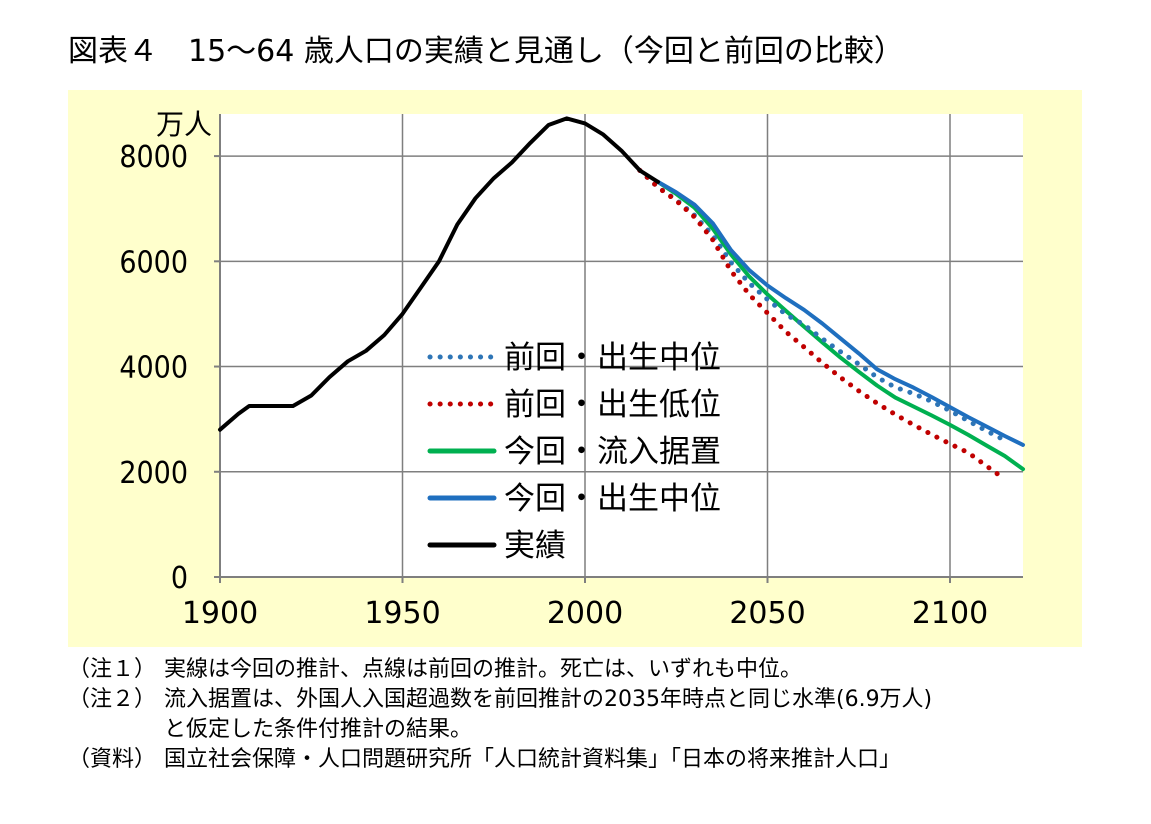  What do you see at coordinates (184, 124) in the screenshot?
I see `y-axis-label: 万人` at bounding box center [184, 124].